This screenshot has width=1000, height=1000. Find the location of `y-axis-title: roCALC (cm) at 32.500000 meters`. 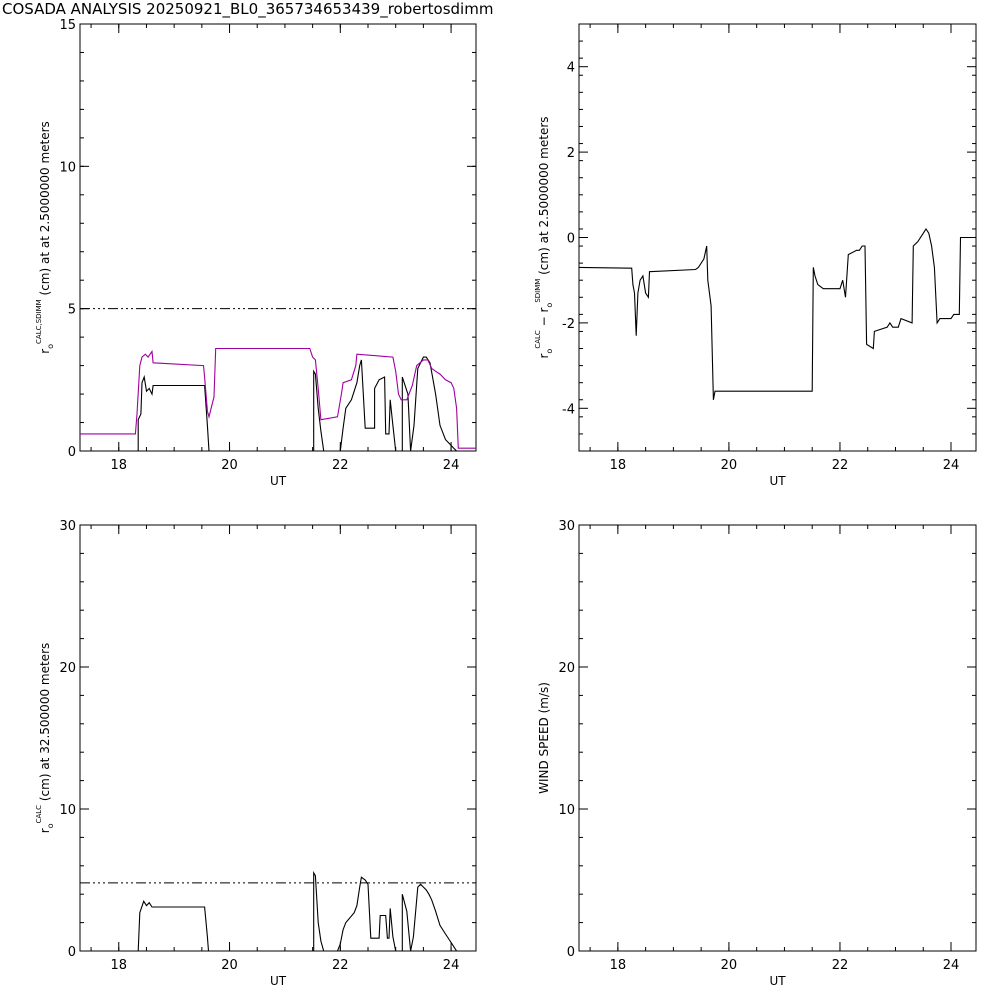

y-axis-title: roCALC (cm) at 32.500000 meters is located at coordinates (45, 738).